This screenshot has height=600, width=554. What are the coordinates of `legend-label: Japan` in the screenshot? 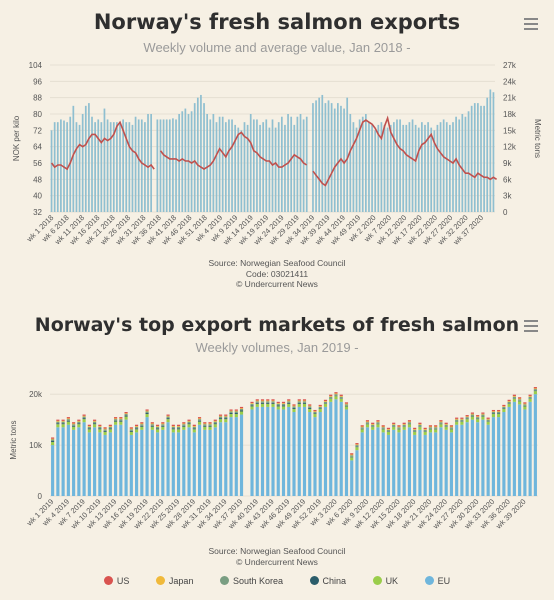 It's located at (181, 581).